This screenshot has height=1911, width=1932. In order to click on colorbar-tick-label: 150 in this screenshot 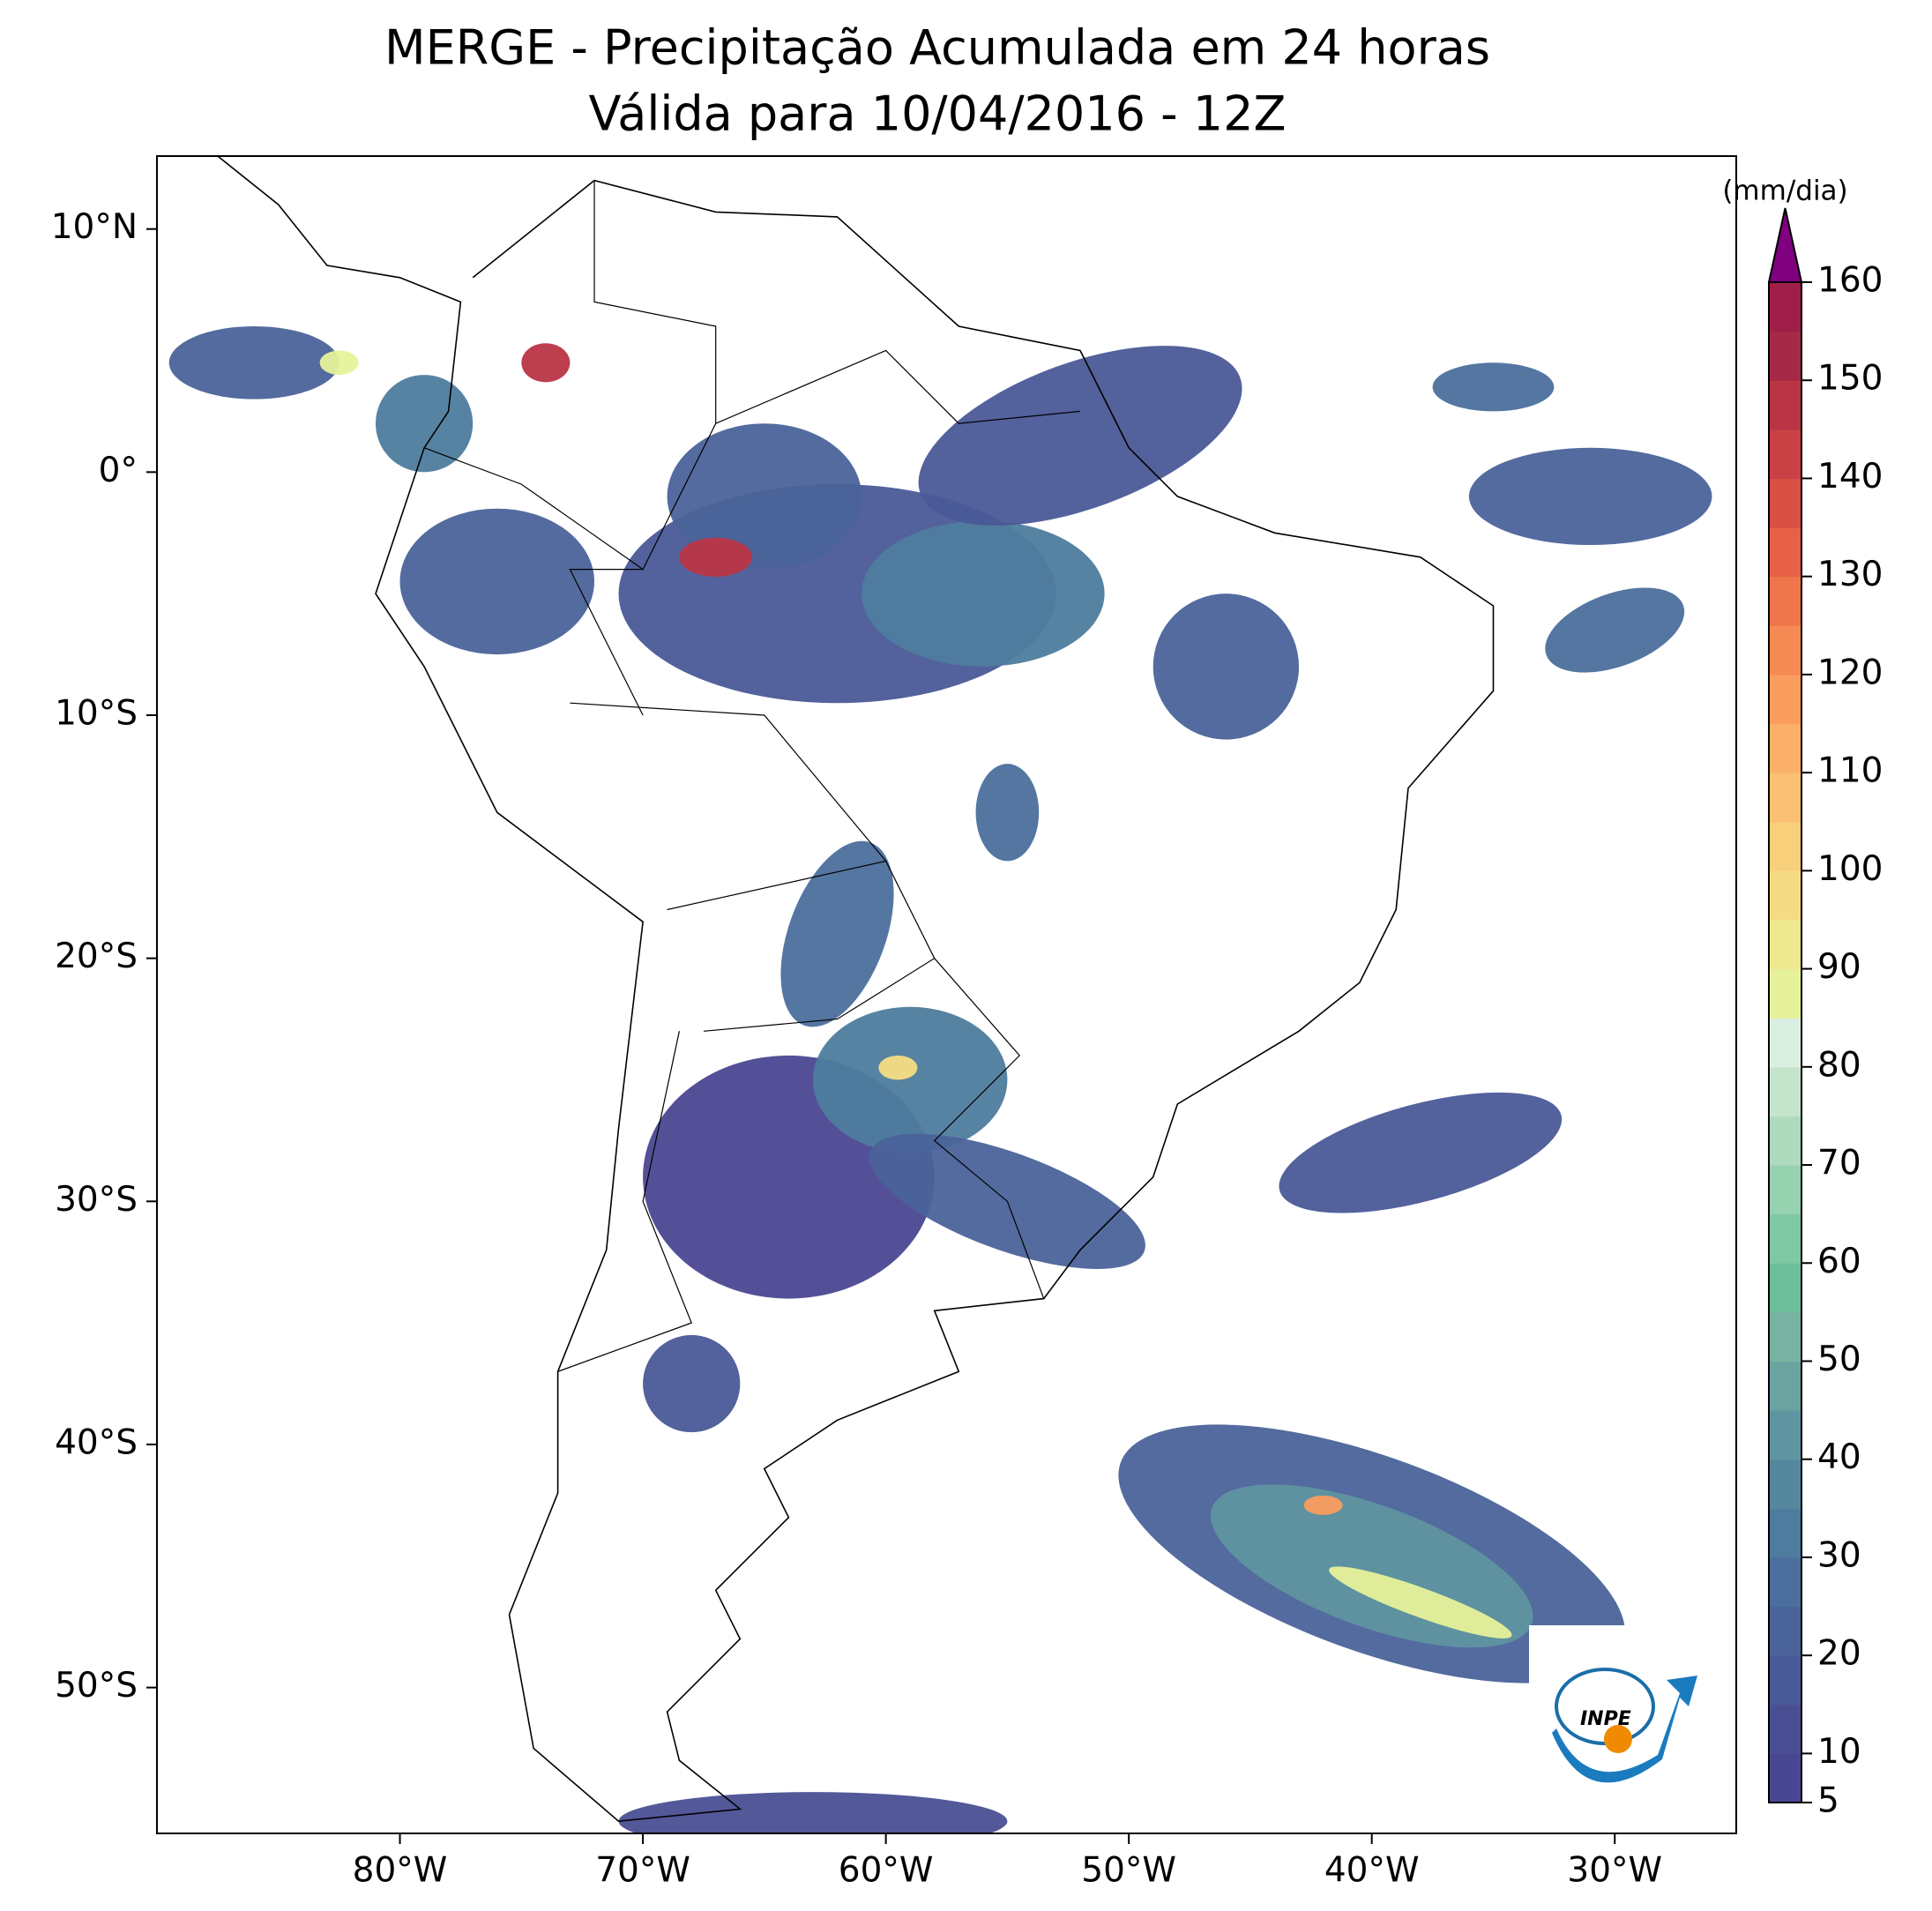, I will do `click(1850, 379)`.